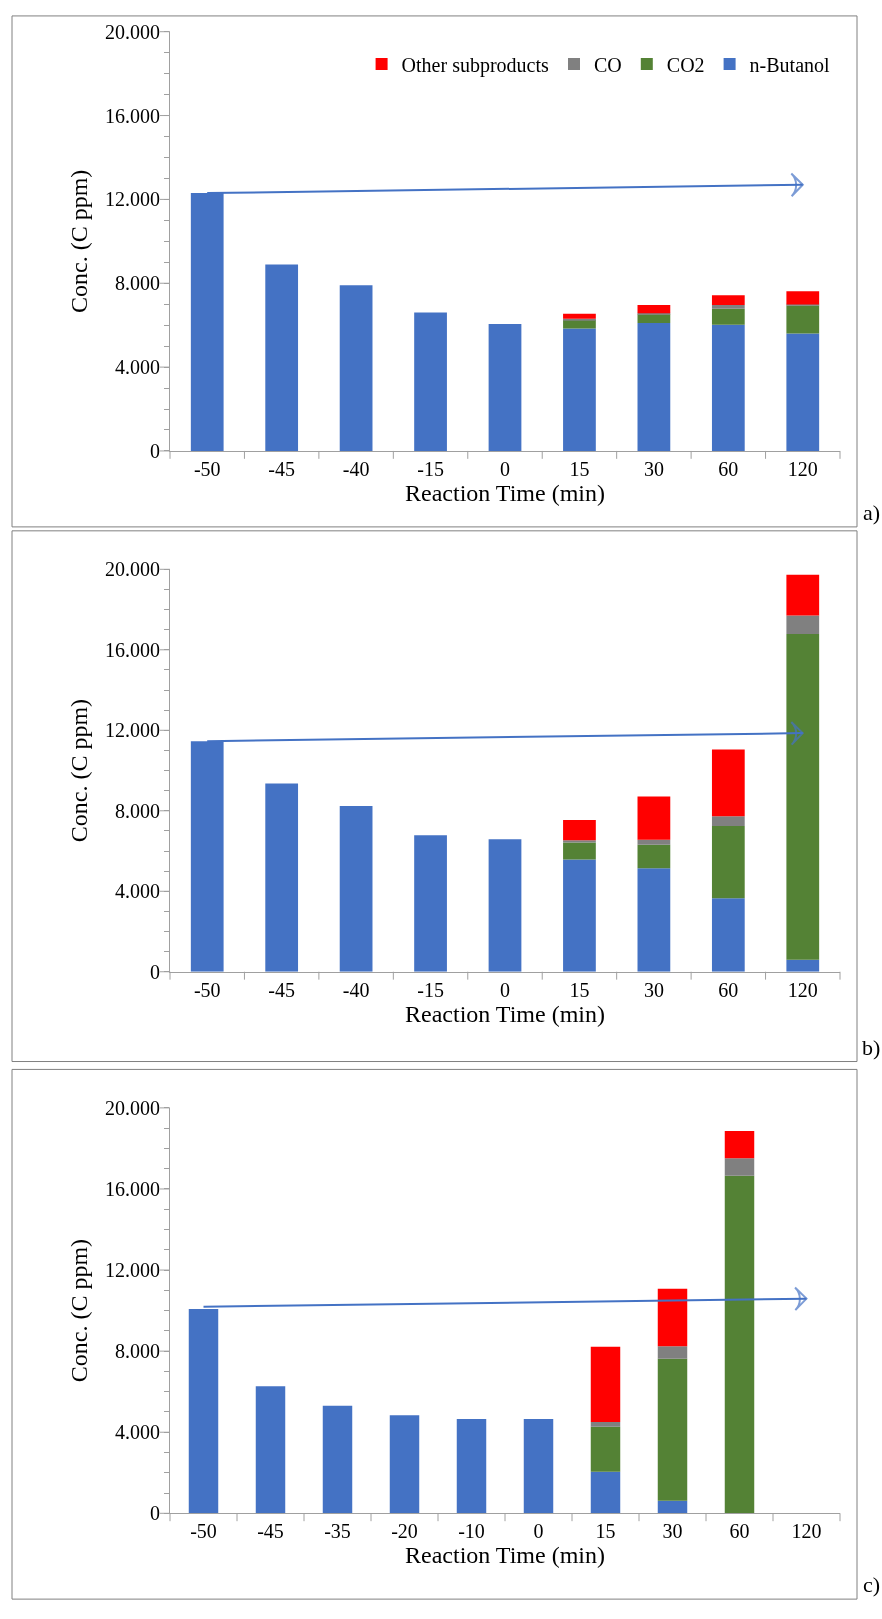 This screenshot has height=1619, width=882. Describe the element at coordinates (608, 64) in the screenshot. I see `legend-label: CO` at that location.